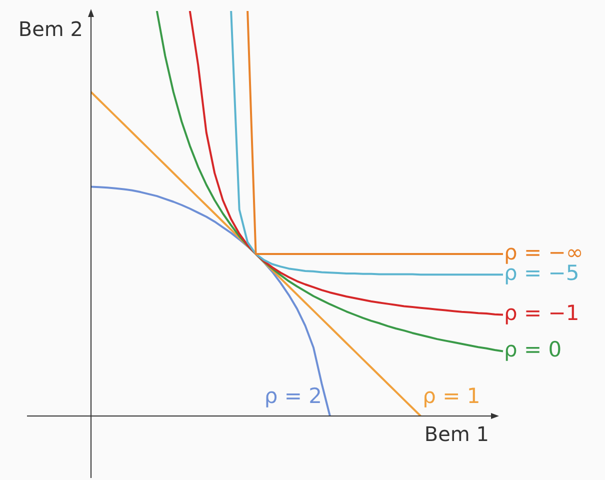 The width and height of the screenshot is (605, 480). What do you see at coordinates (451, 396) in the screenshot?
I see `series-label: ρ = 1` at bounding box center [451, 396].